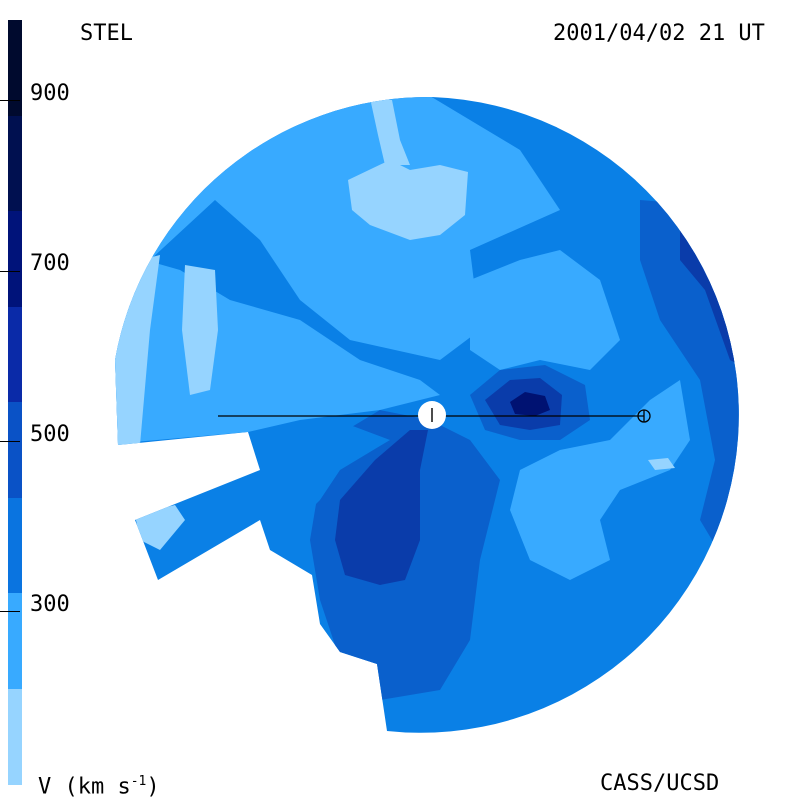 This screenshot has height=800, width=800. What do you see at coordinates (106, 33) in the screenshot?
I see `instrument-label: STEL` at bounding box center [106, 33].